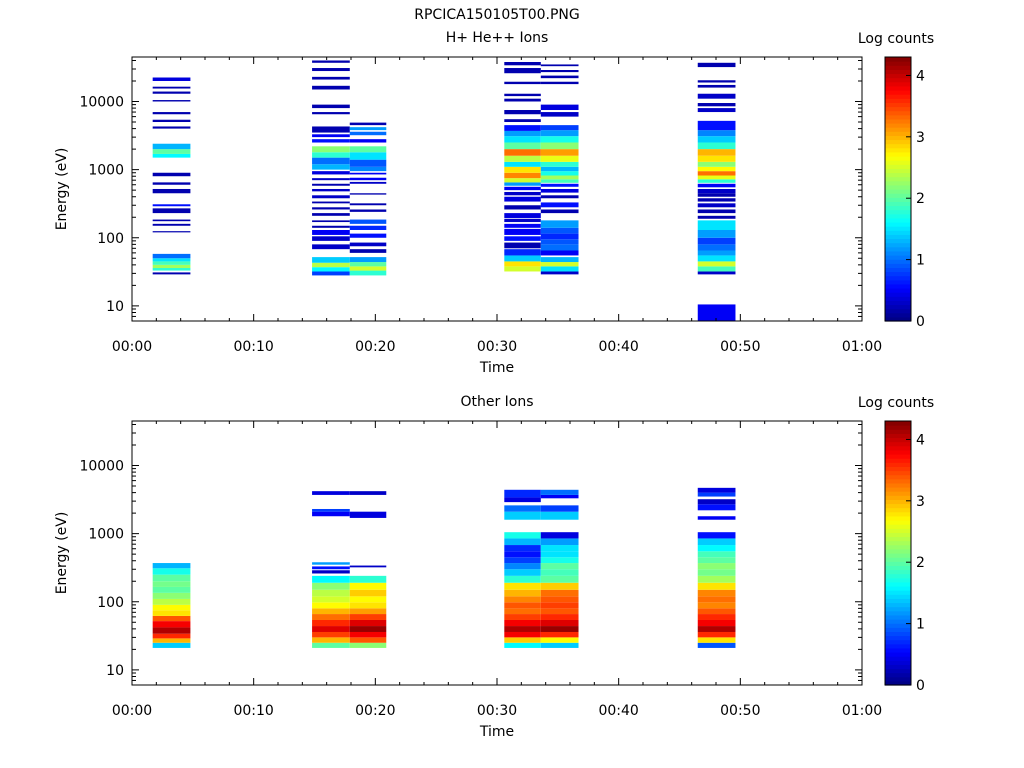  I want to click on colorbar-tick-label: 2, so click(920, 563).